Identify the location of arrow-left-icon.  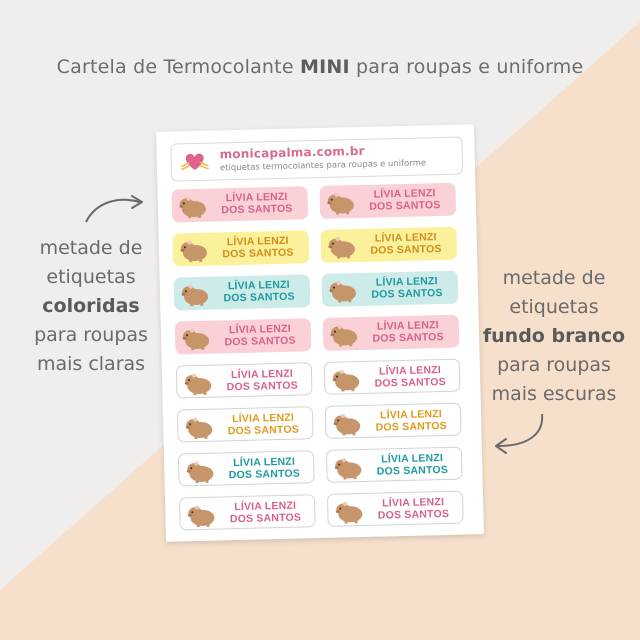
(114, 209).